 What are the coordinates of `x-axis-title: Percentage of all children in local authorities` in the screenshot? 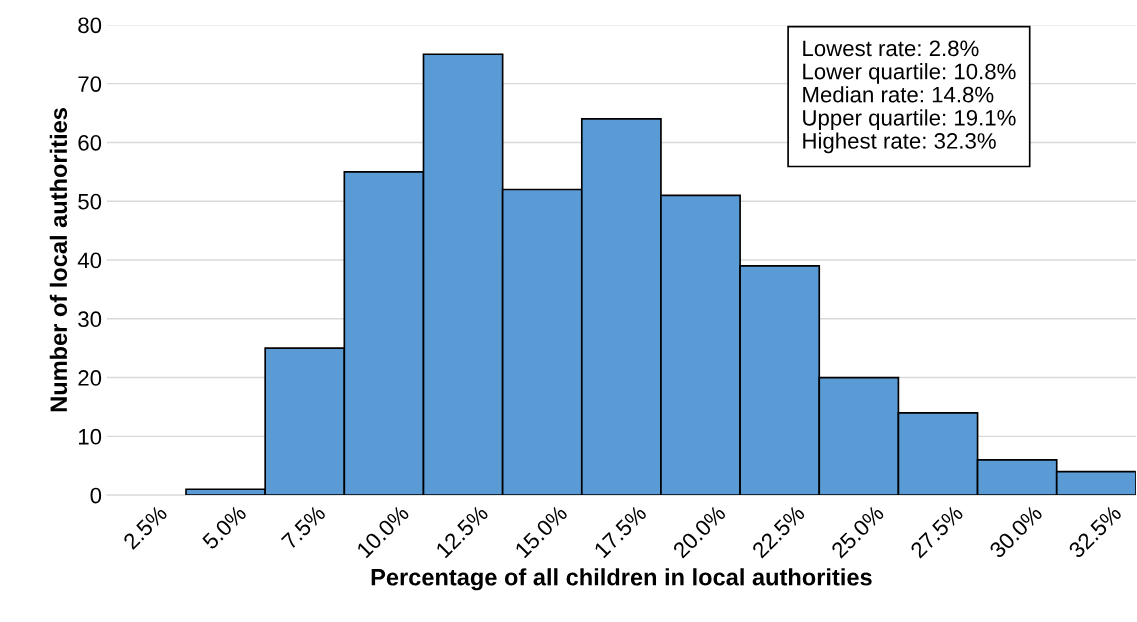 It's located at (621, 579).